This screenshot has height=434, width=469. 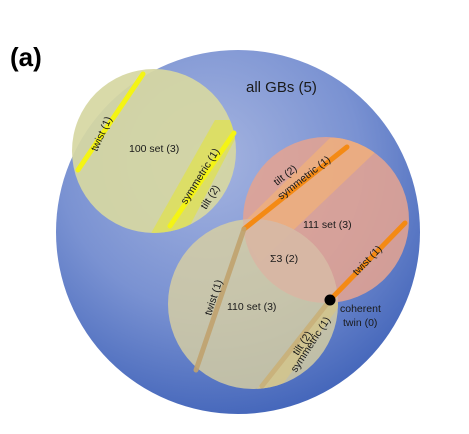 I want to click on sigma3-overlap, so click(x=290, y=261).